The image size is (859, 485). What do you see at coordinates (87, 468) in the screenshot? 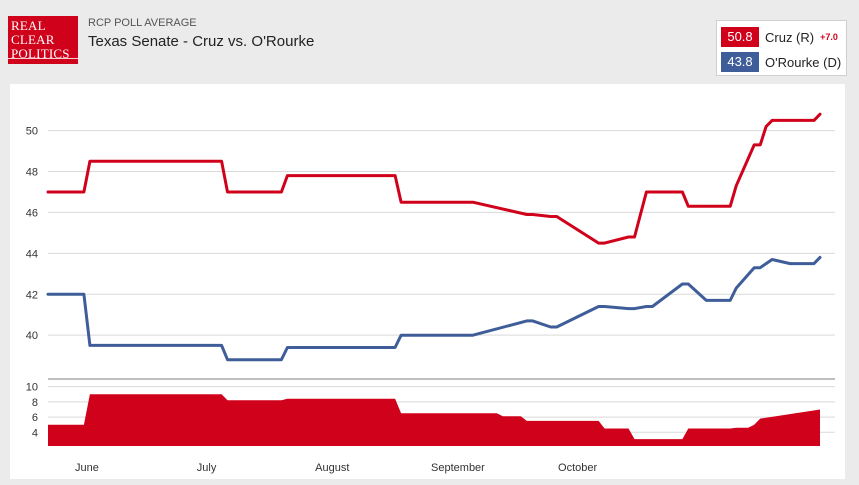
I see `x-tick-label: June` at bounding box center [87, 468].